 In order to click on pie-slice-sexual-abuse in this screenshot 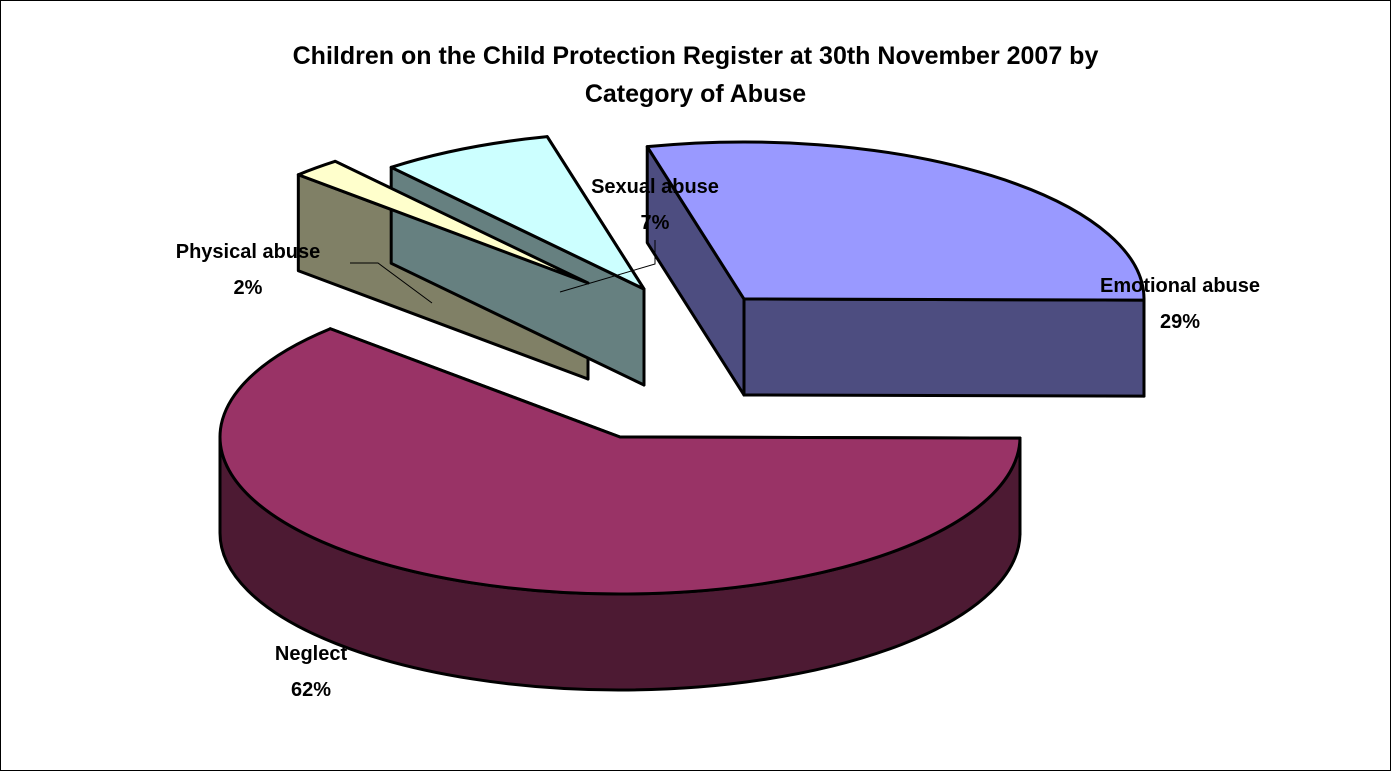, I will do `click(517, 213)`.